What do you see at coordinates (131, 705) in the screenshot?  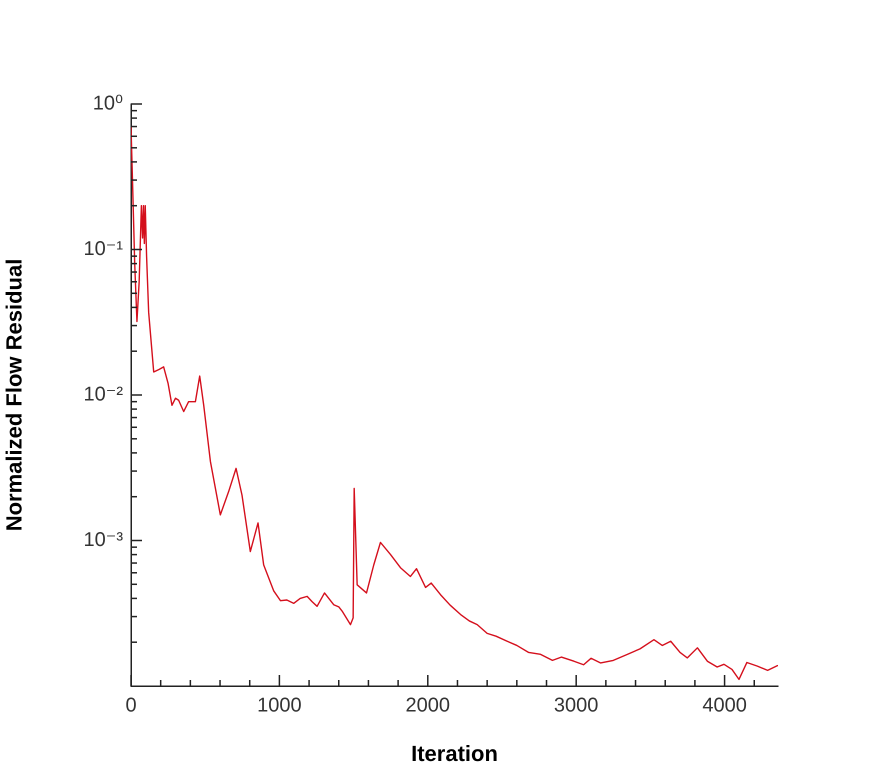 I see `x-tick-label: 0` at bounding box center [131, 705].